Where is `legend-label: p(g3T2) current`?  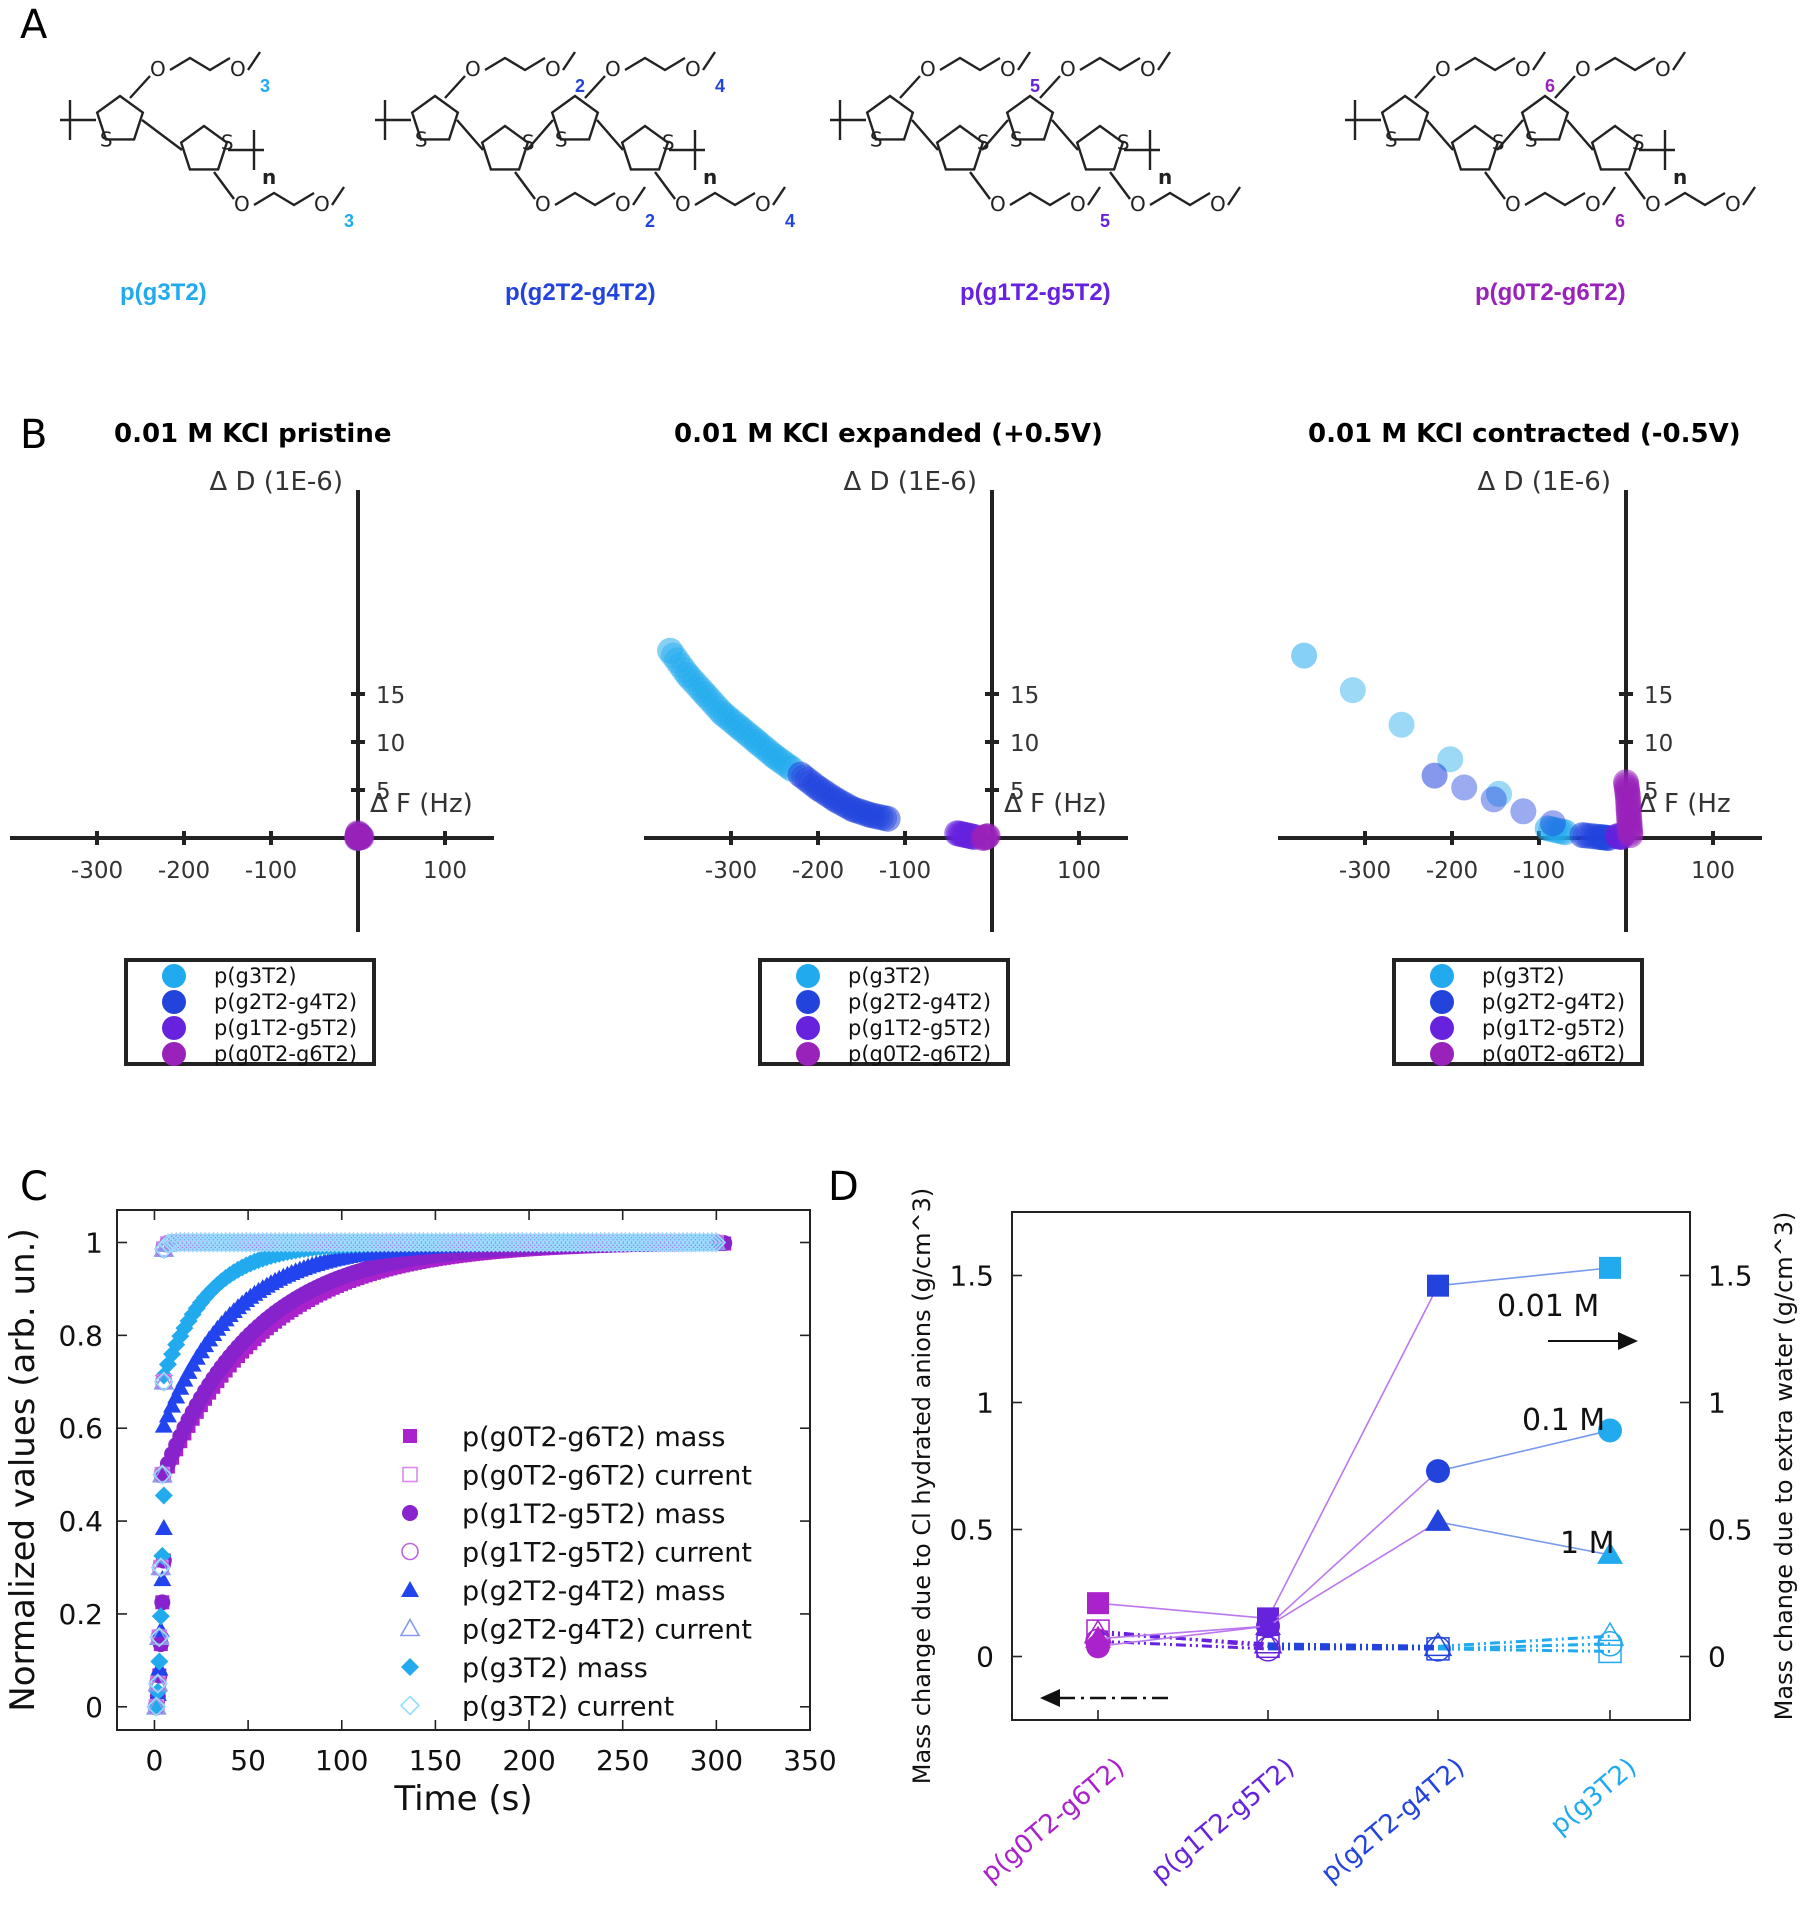
legend-label: p(g3T2) current is located at coordinates (568, 1707).